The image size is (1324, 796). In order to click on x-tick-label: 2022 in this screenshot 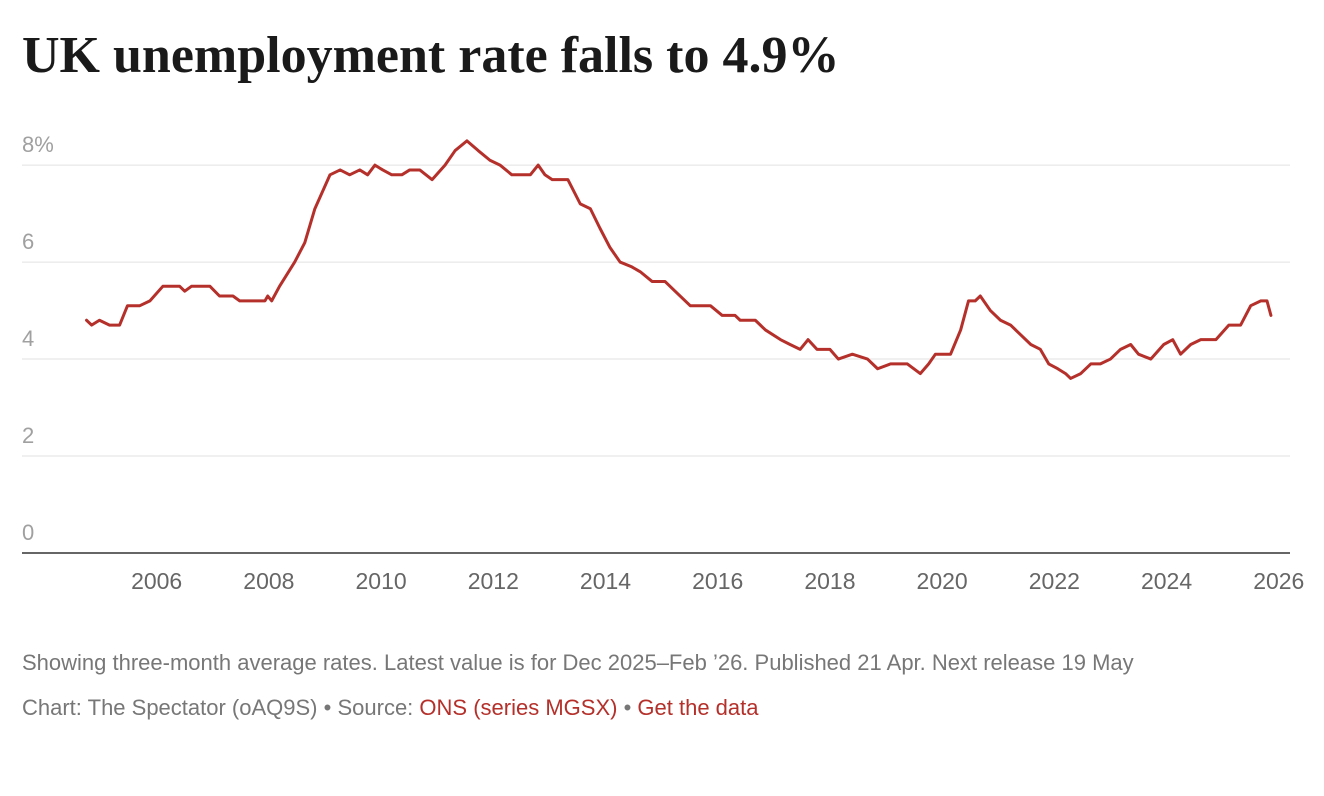, I will do `click(1054, 581)`.